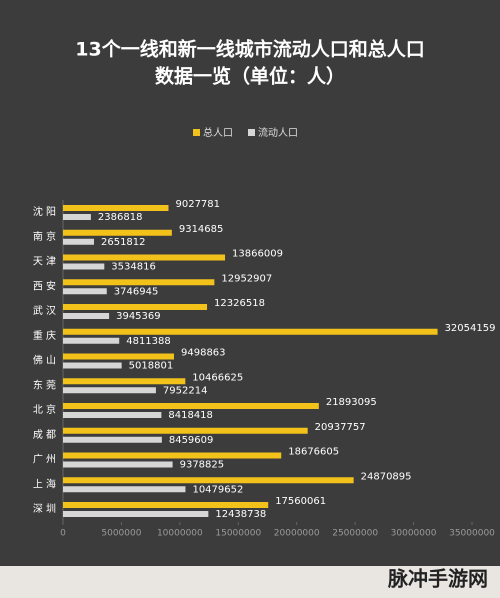 This screenshot has width=500, height=598. Describe the element at coordinates (44, 310) in the screenshot. I see `y-tick-label: 武 汉` at that location.